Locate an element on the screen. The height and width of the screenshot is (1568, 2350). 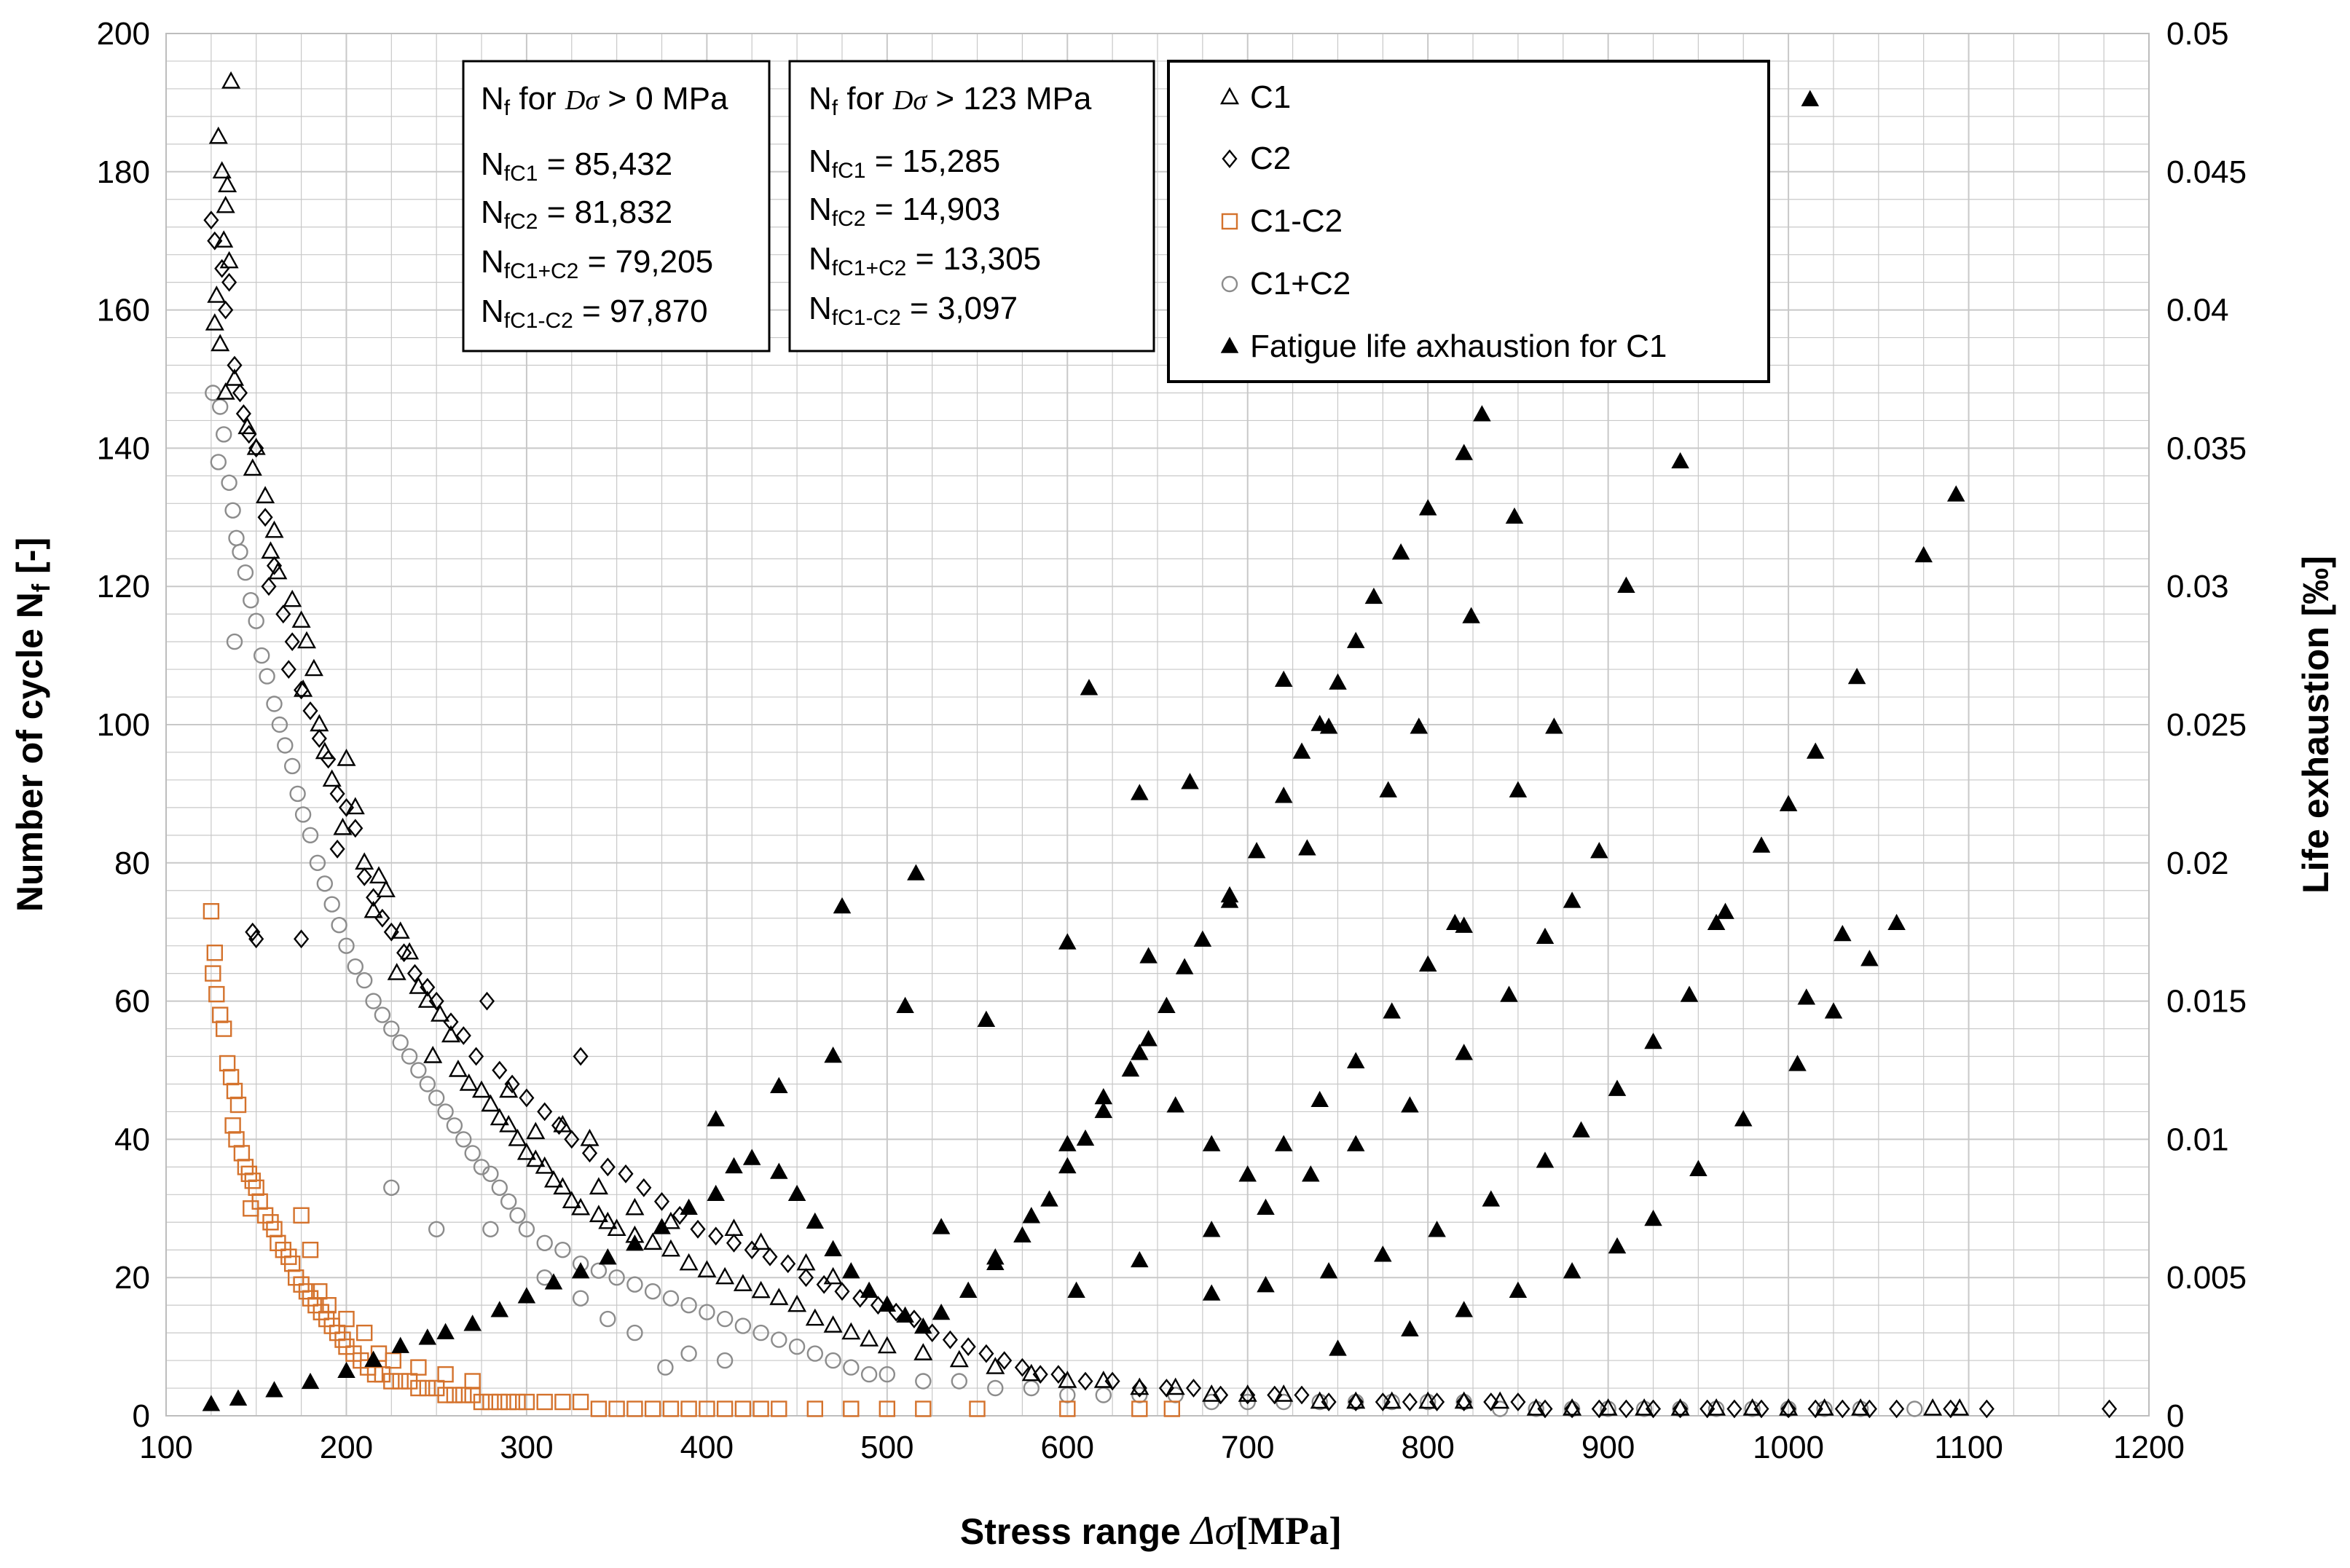
y2-tick-label: 0.015 is located at coordinates (2206, 1002).